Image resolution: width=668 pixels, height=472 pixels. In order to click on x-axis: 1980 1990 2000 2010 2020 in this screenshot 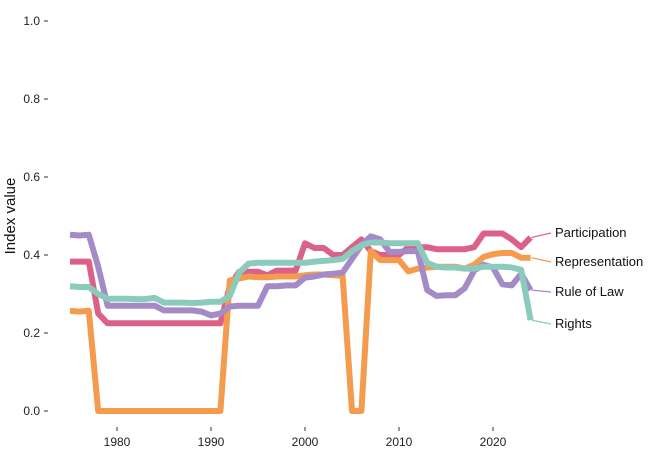, I will do `click(305, 438)`.